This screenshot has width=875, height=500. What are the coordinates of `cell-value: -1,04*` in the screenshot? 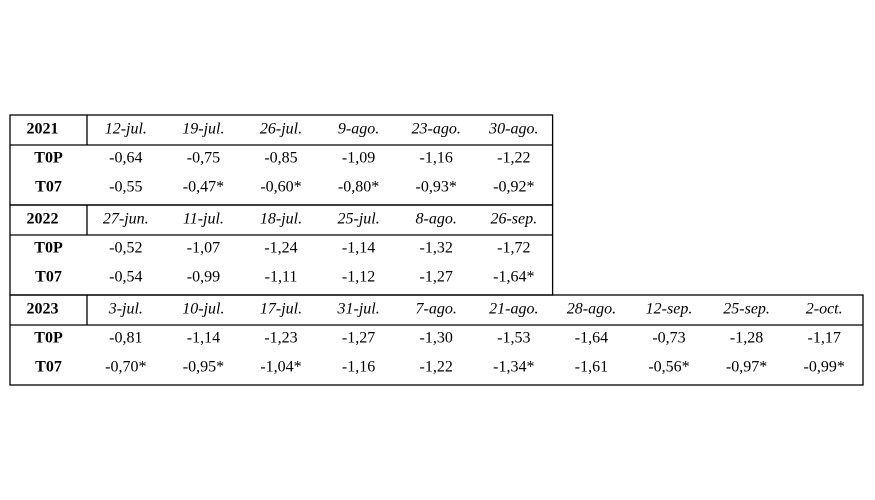 It's located at (280, 367).